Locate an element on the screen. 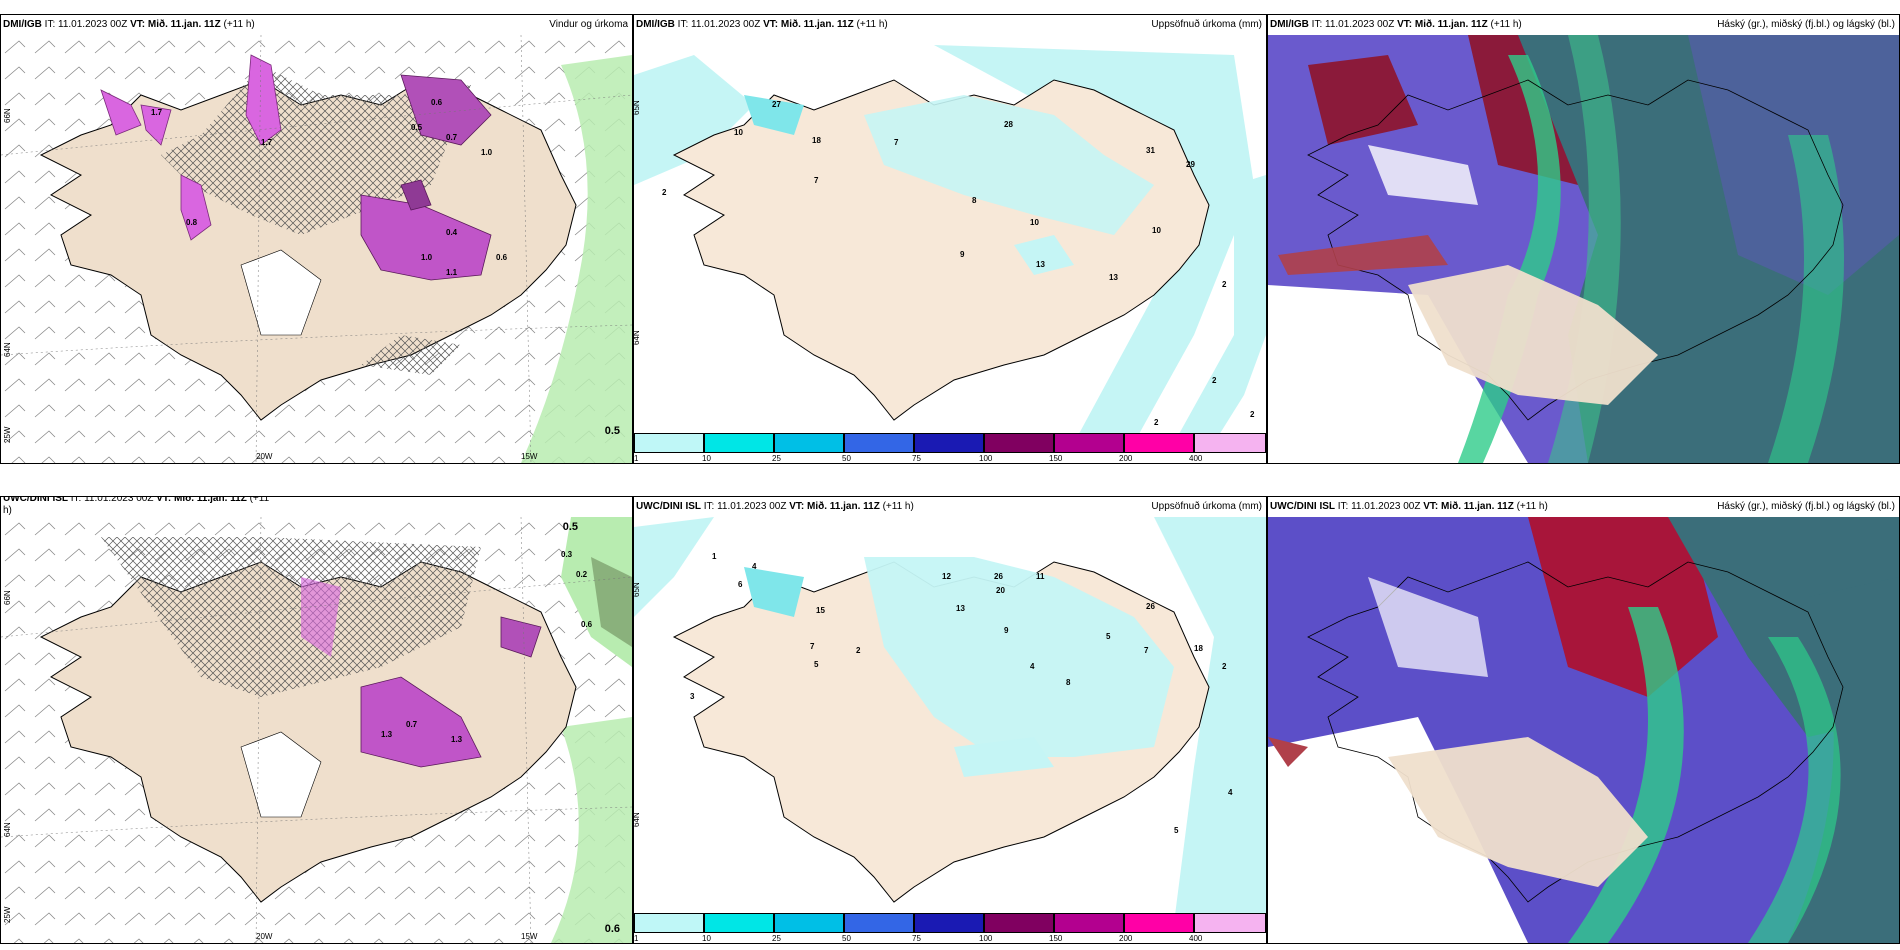 The width and height of the screenshot is (1900, 950). svg-text: 0.4 is located at coordinates (452, 232).